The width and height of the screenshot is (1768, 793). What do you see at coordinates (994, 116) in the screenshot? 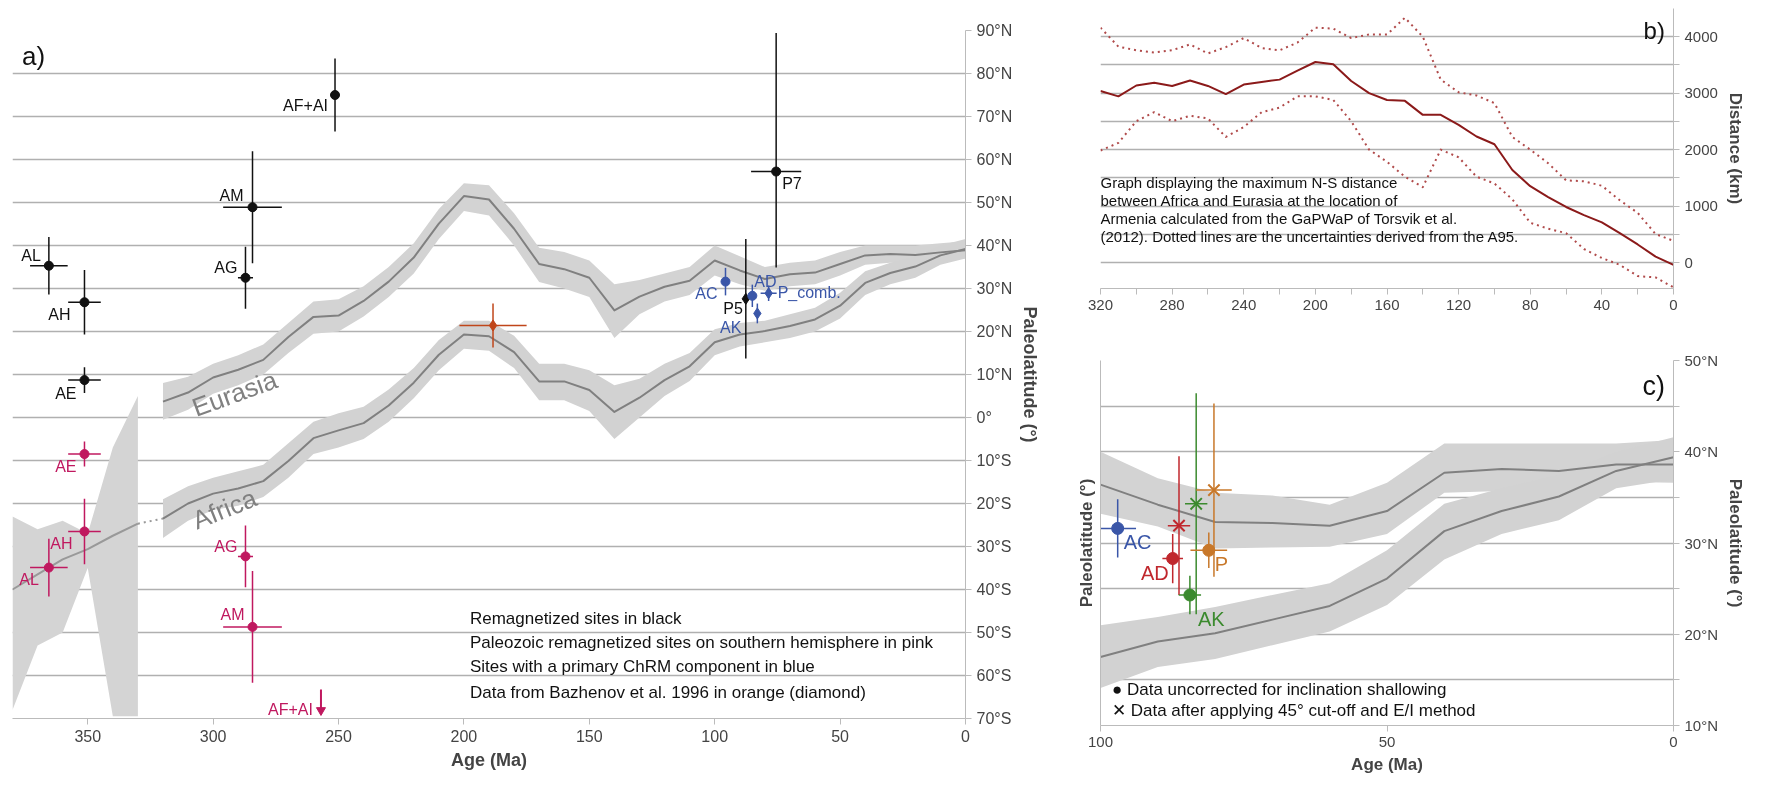
I see `y-tick-label: 70°N` at bounding box center [994, 116].